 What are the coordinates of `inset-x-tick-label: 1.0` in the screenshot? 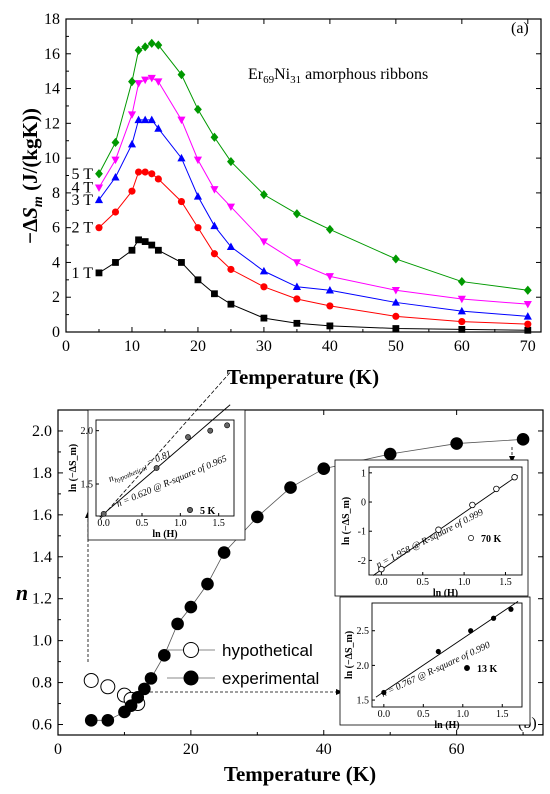 It's located at (463, 714).